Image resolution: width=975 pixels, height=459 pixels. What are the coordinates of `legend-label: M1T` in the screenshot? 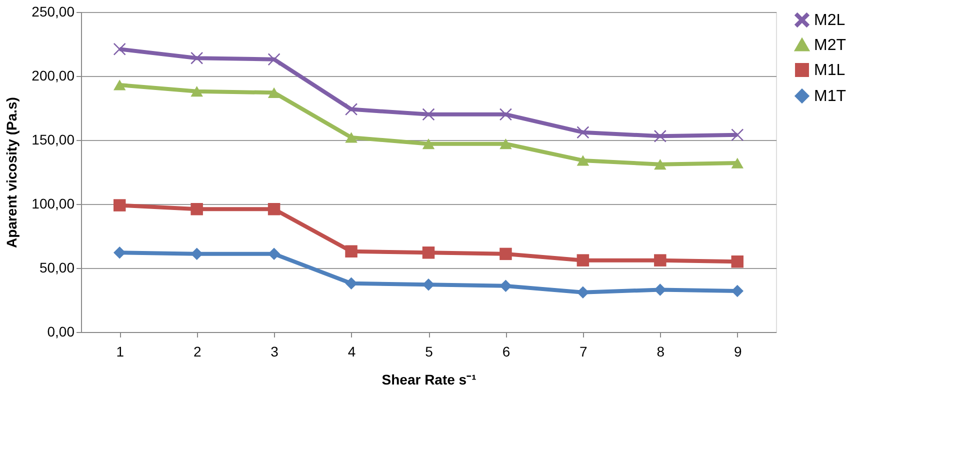 It's located at (830, 96).